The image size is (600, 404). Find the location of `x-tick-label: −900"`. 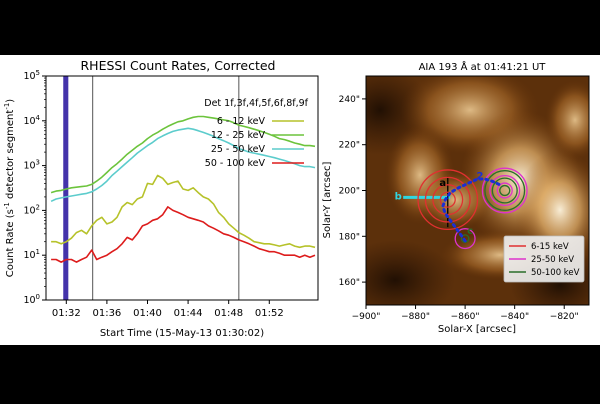

x-tick-label: −900" is located at coordinates (366, 317).